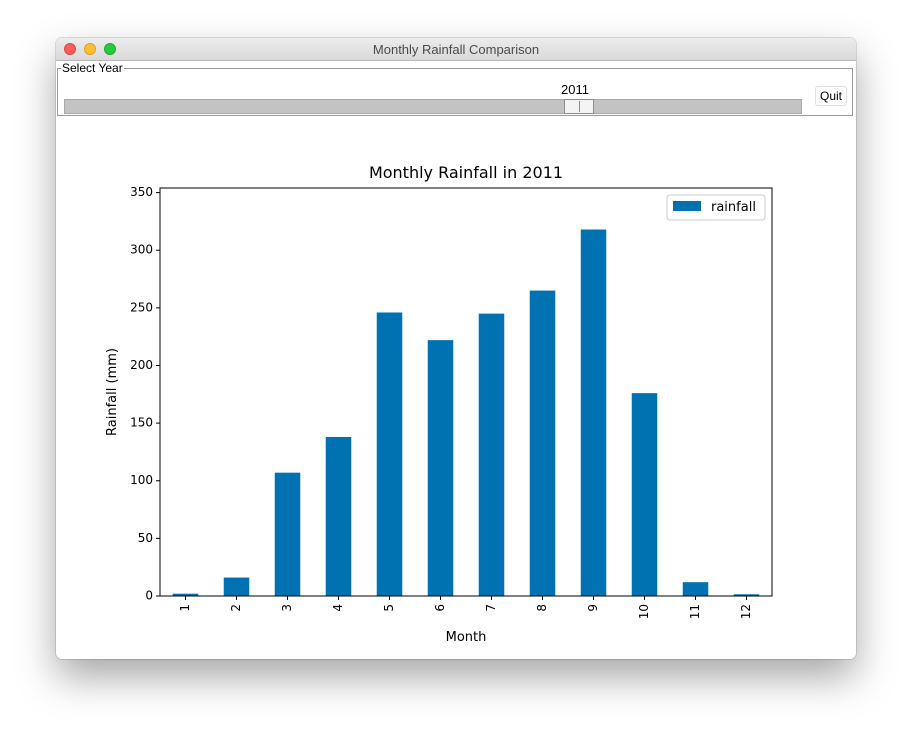 The image size is (912, 734). Describe the element at coordinates (746, 611) in the screenshot. I see `x-tick-label: 12` at that location.